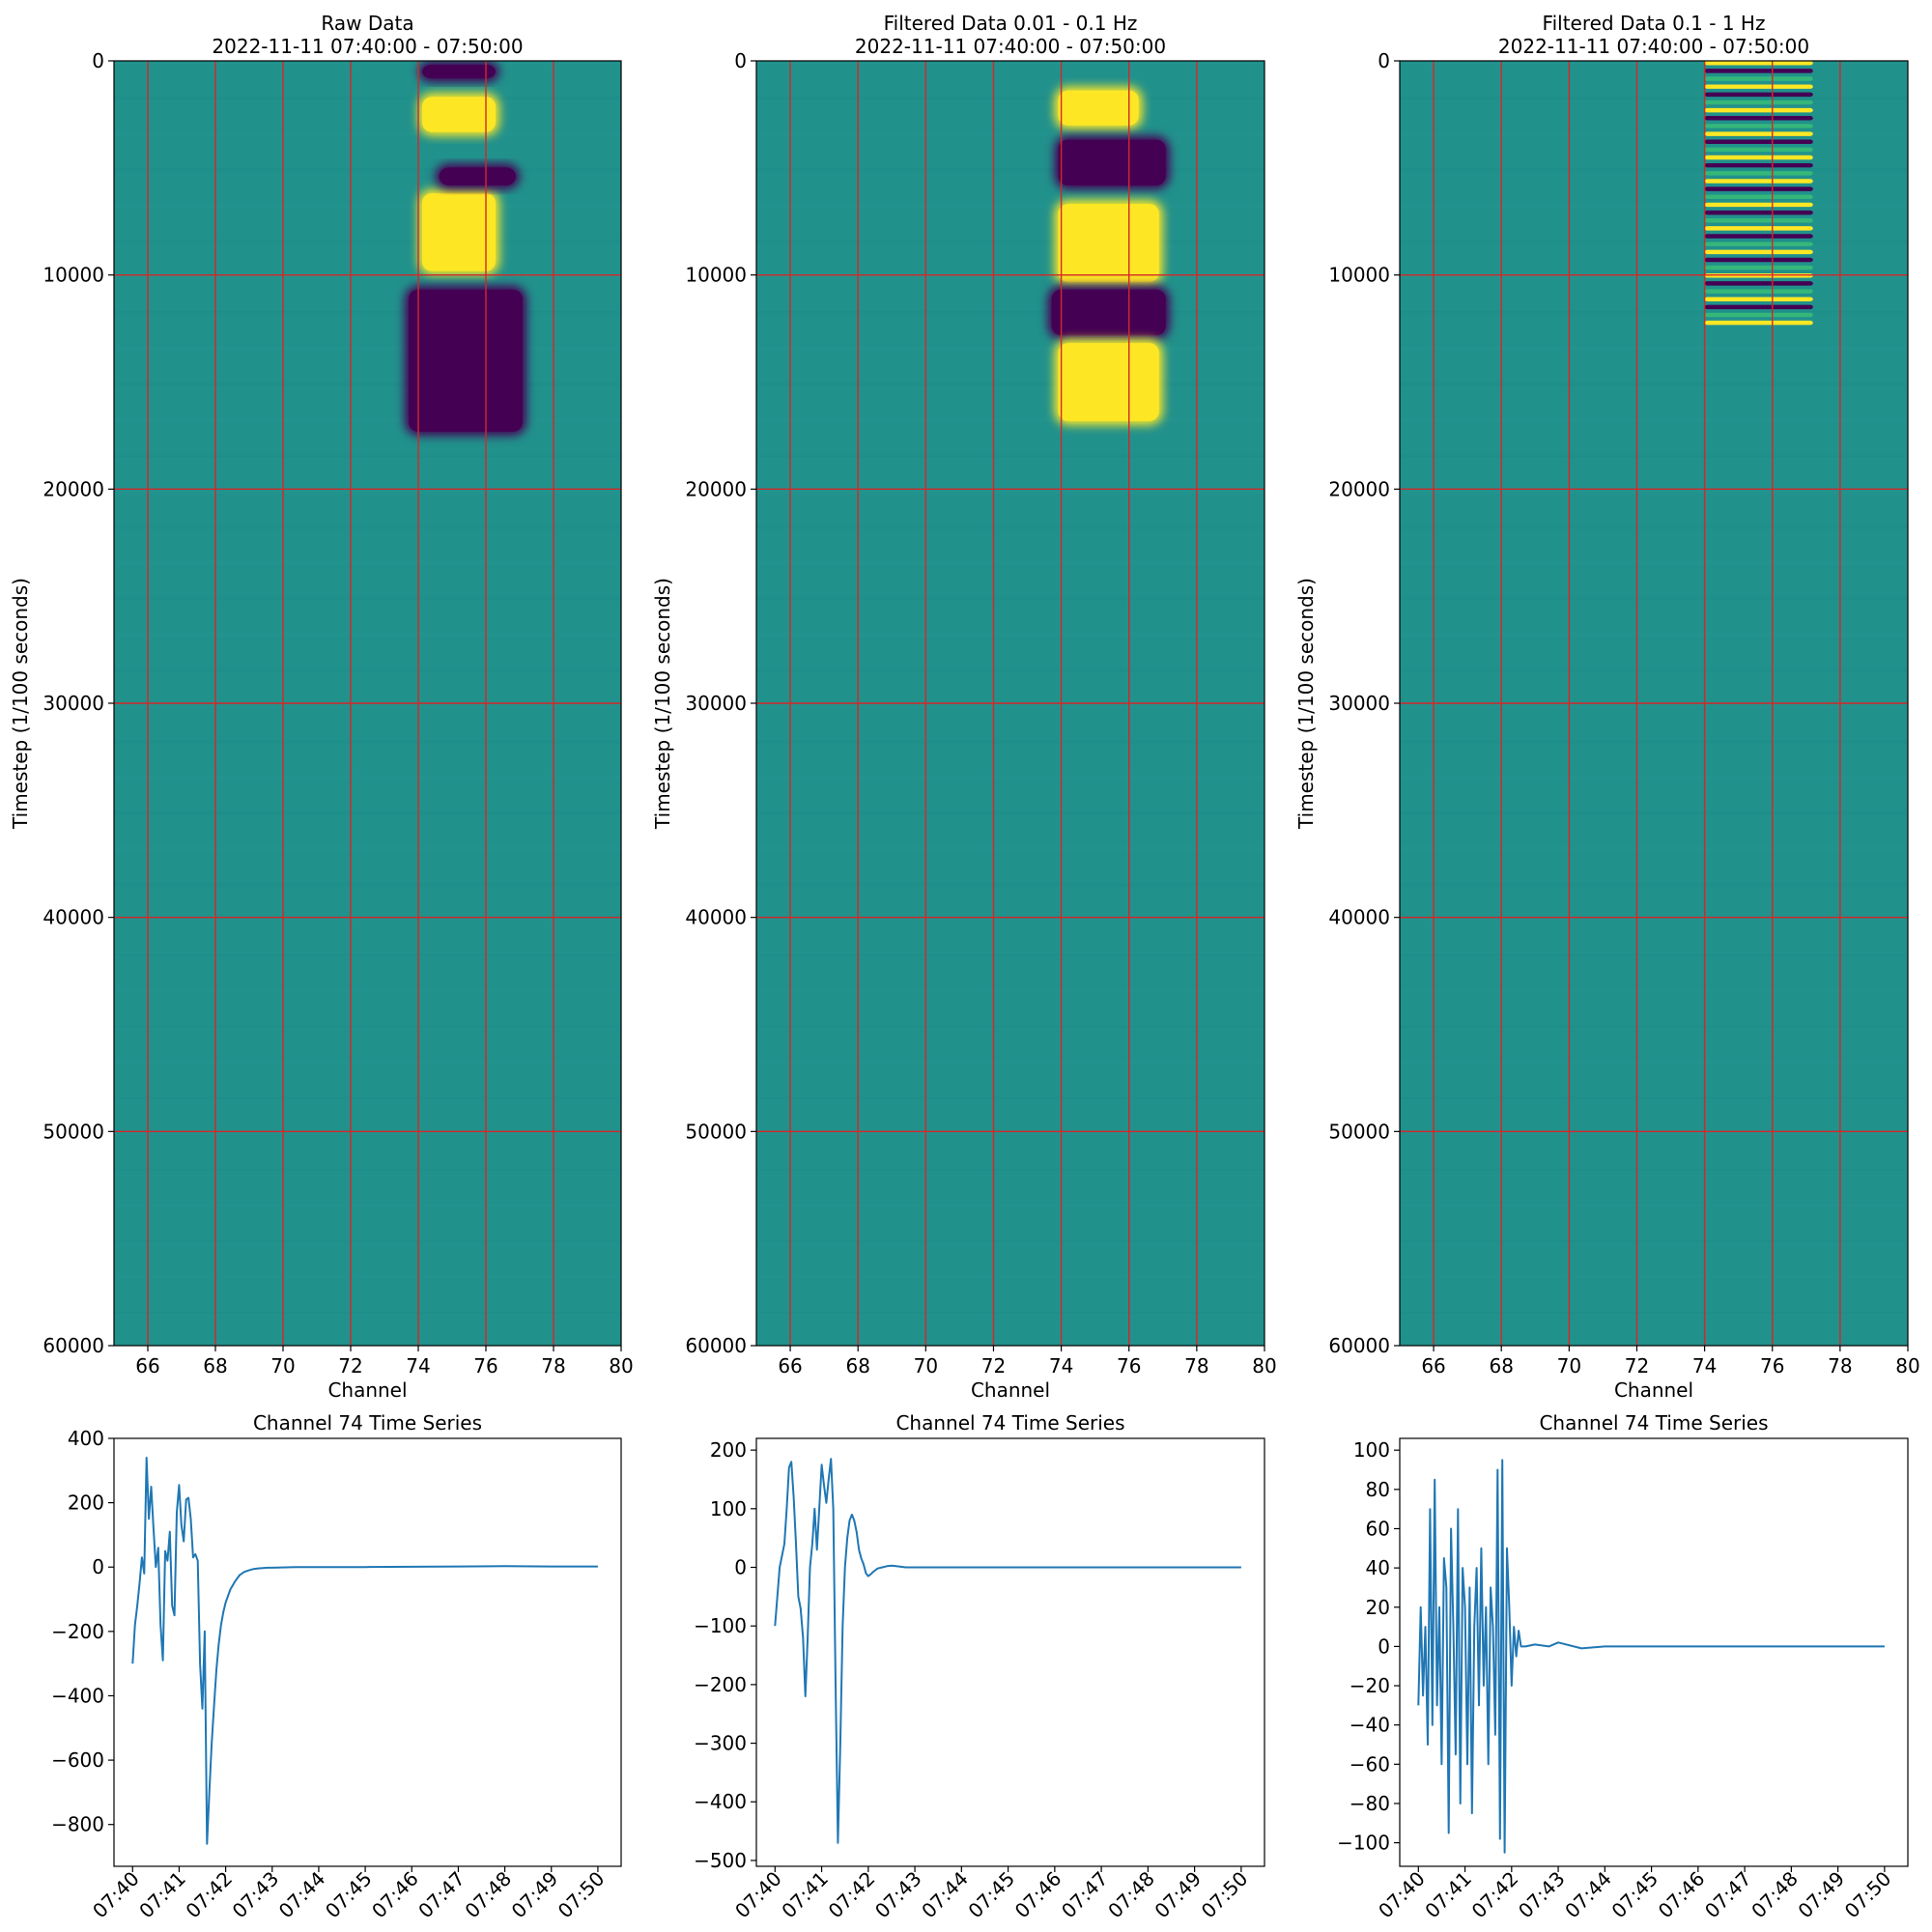 This screenshot has height=1932, width=1932. I want to click on y-tick-label: 60000, so click(716, 1345).